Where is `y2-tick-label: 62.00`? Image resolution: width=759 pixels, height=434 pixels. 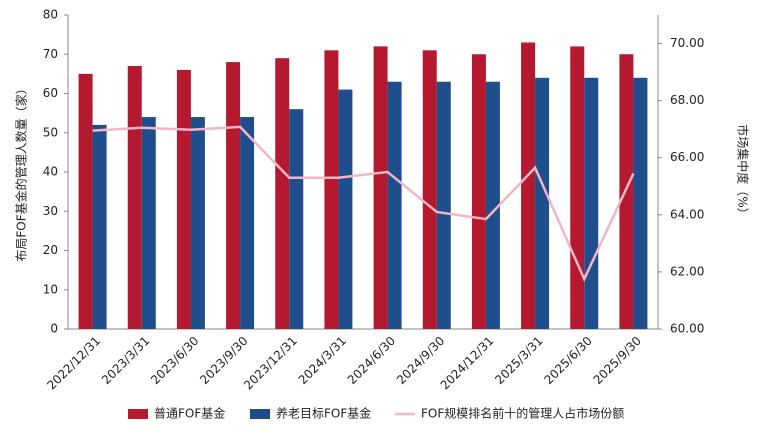
y2-tick-label: 62.00 is located at coordinates (687, 271).